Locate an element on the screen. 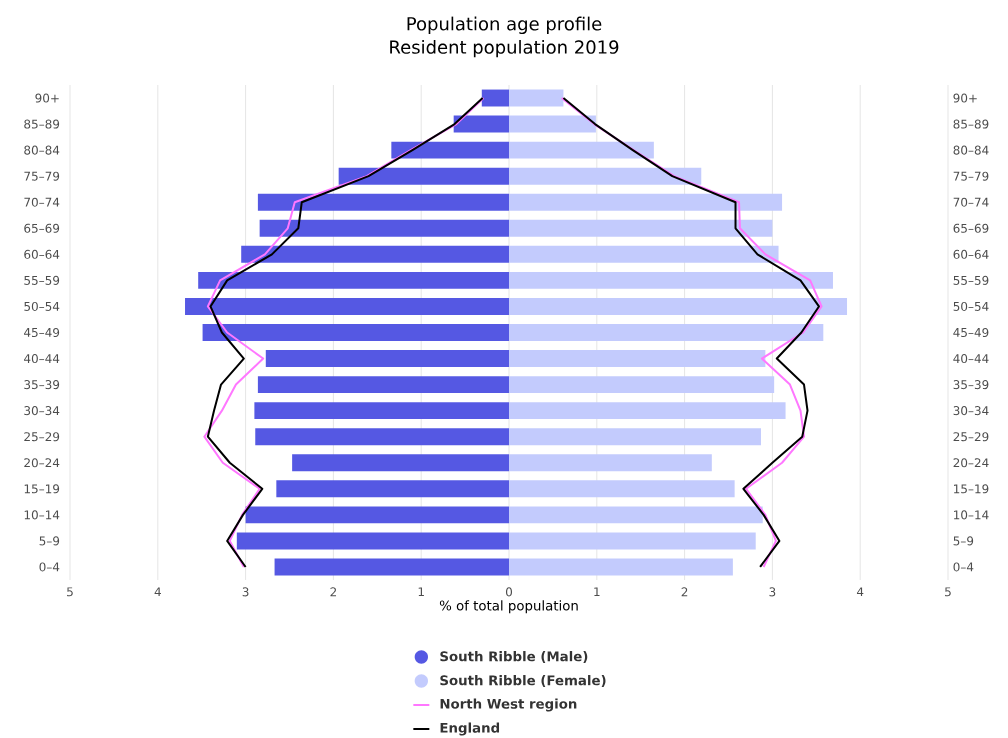  y-tick-label: 85–89 is located at coordinates (971, 124).